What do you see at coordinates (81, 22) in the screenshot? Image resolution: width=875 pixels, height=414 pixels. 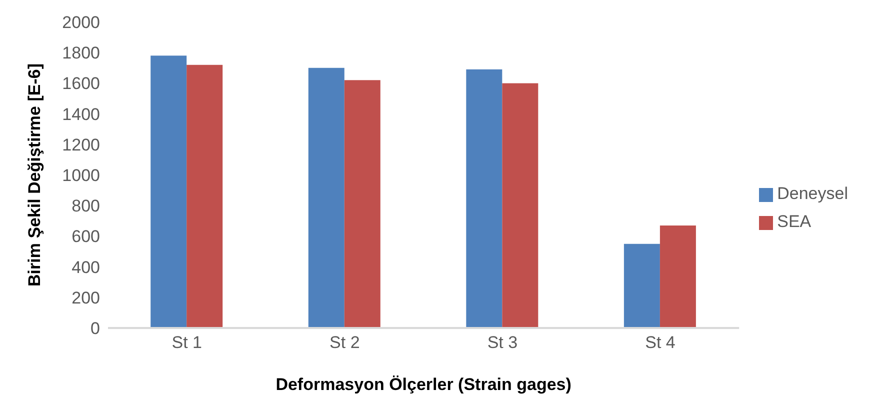 I see `y-tick-label: 2000` at bounding box center [81, 22].